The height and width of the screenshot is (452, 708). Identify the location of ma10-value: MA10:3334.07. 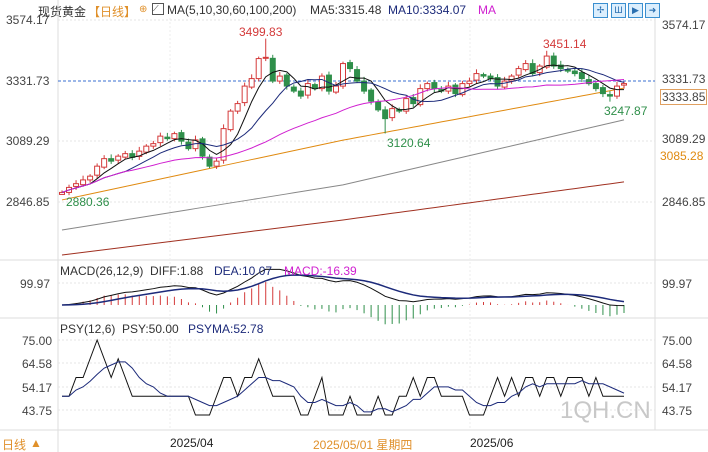
(427, 10).